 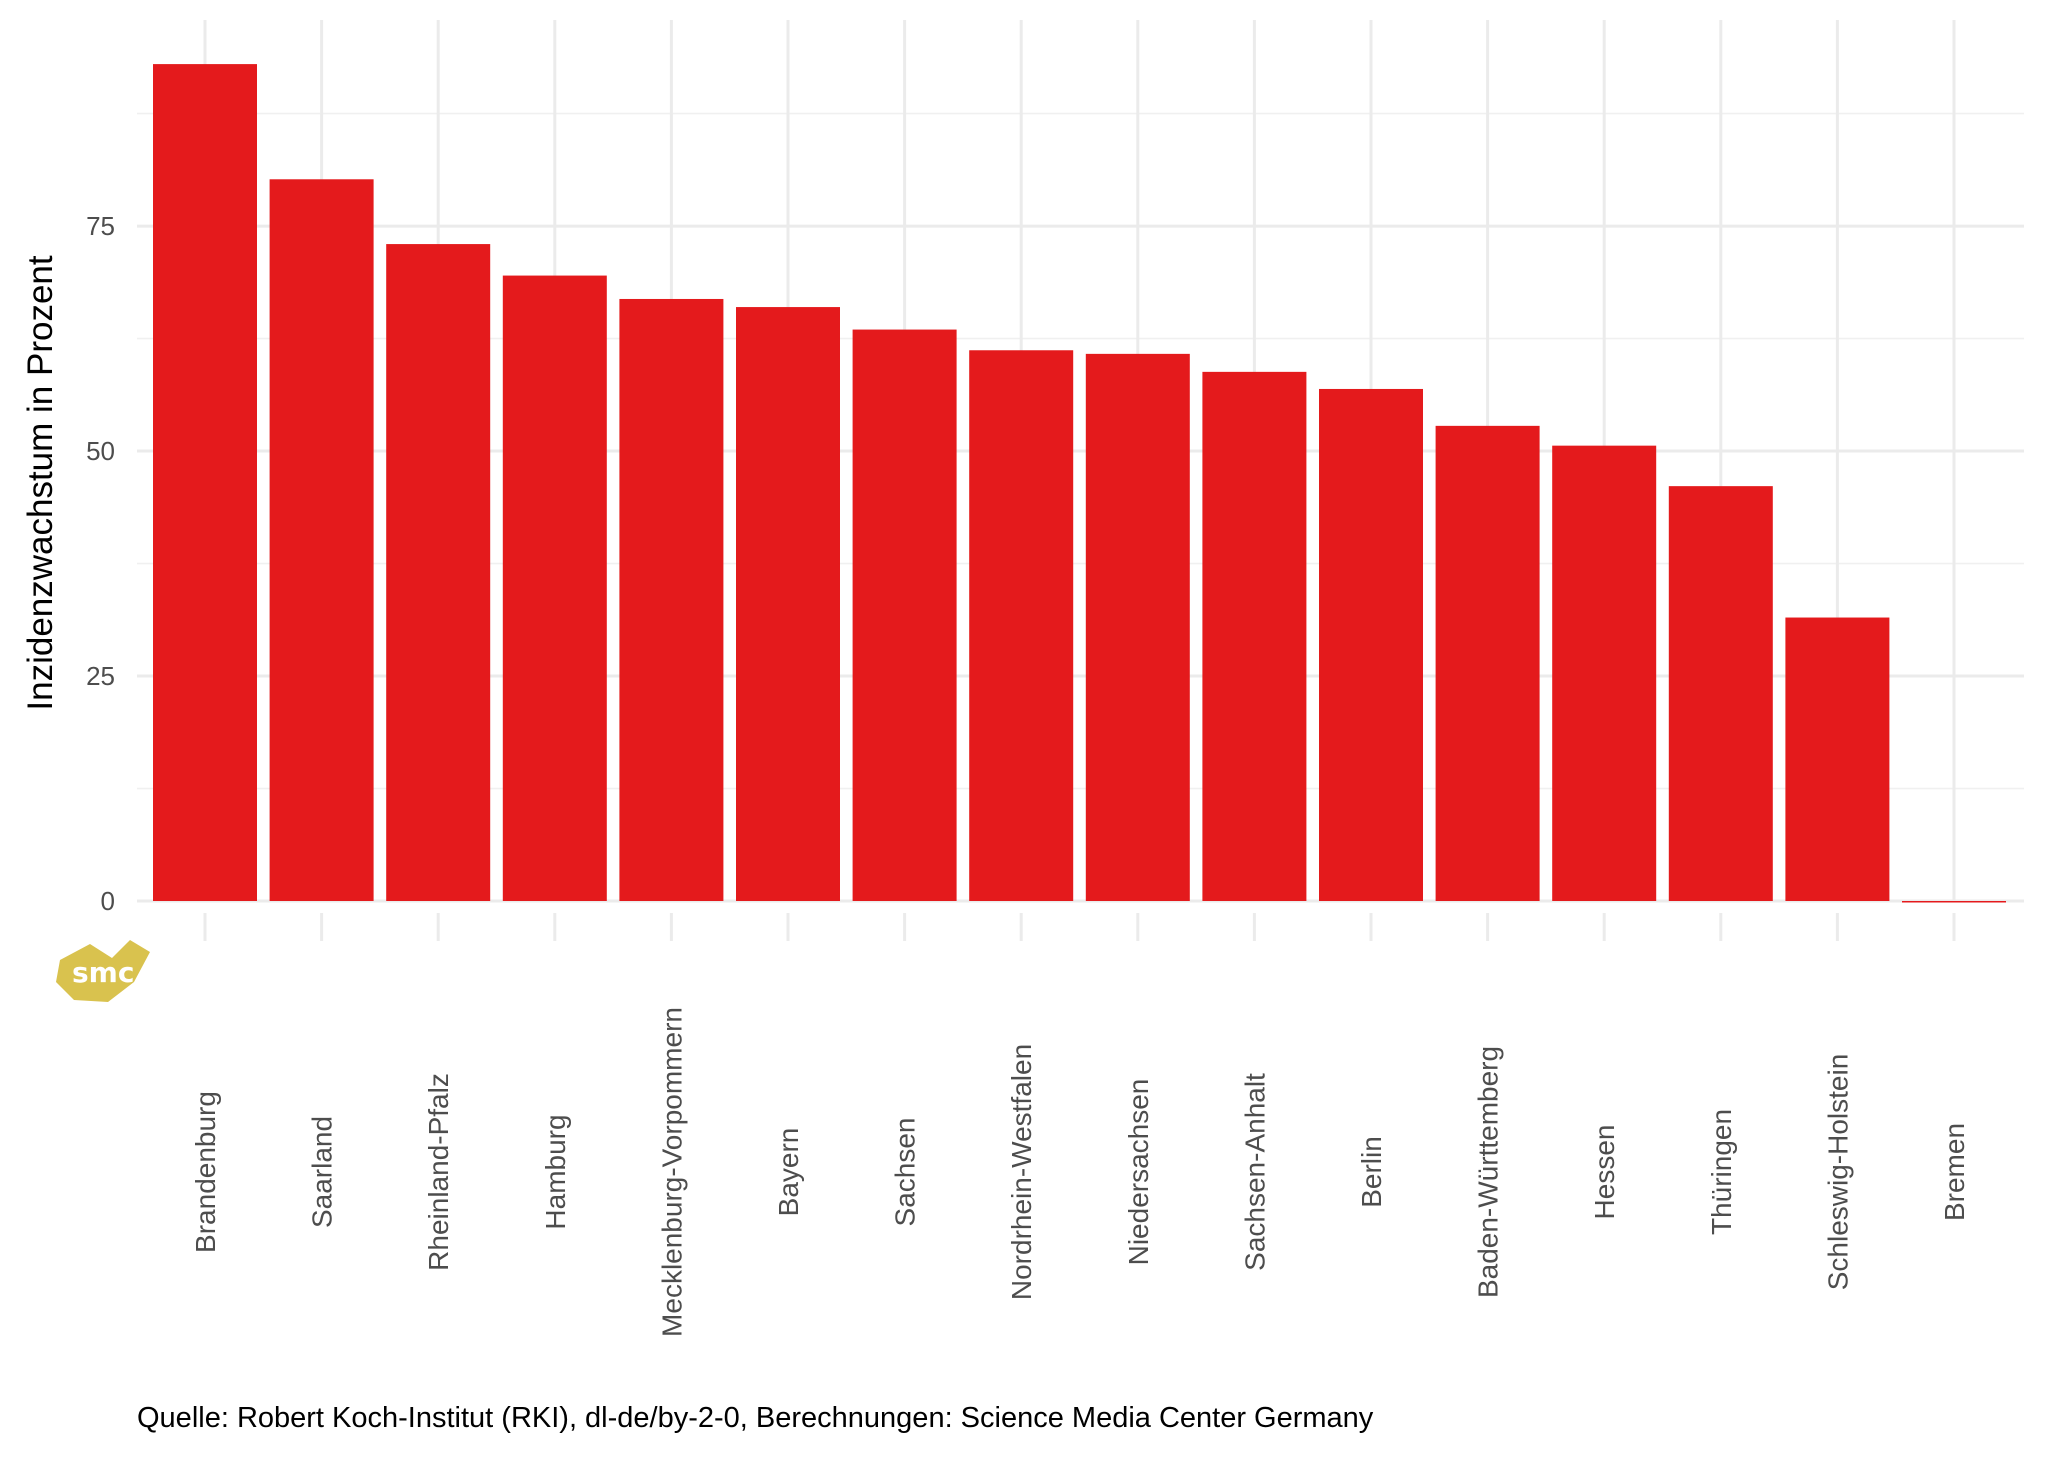 What do you see at coordinates (671, 1172) in the screenshot?
I see `x-tick-label: Mecklenburg-Vorpommern` at bounding box center [671, 1172].